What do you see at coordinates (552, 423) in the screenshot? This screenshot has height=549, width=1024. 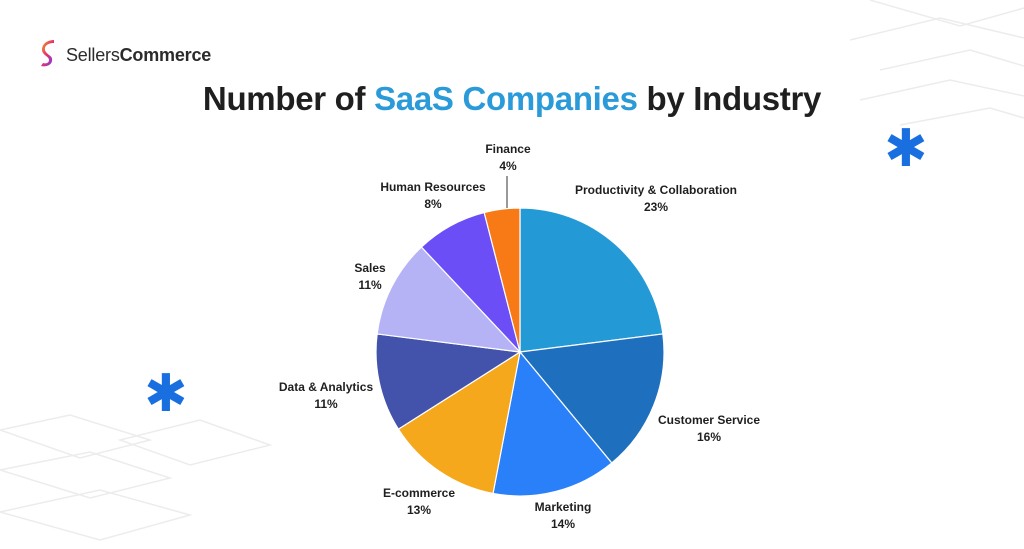 I see `pie-slice-marketing` at bounding box center [552, 423].